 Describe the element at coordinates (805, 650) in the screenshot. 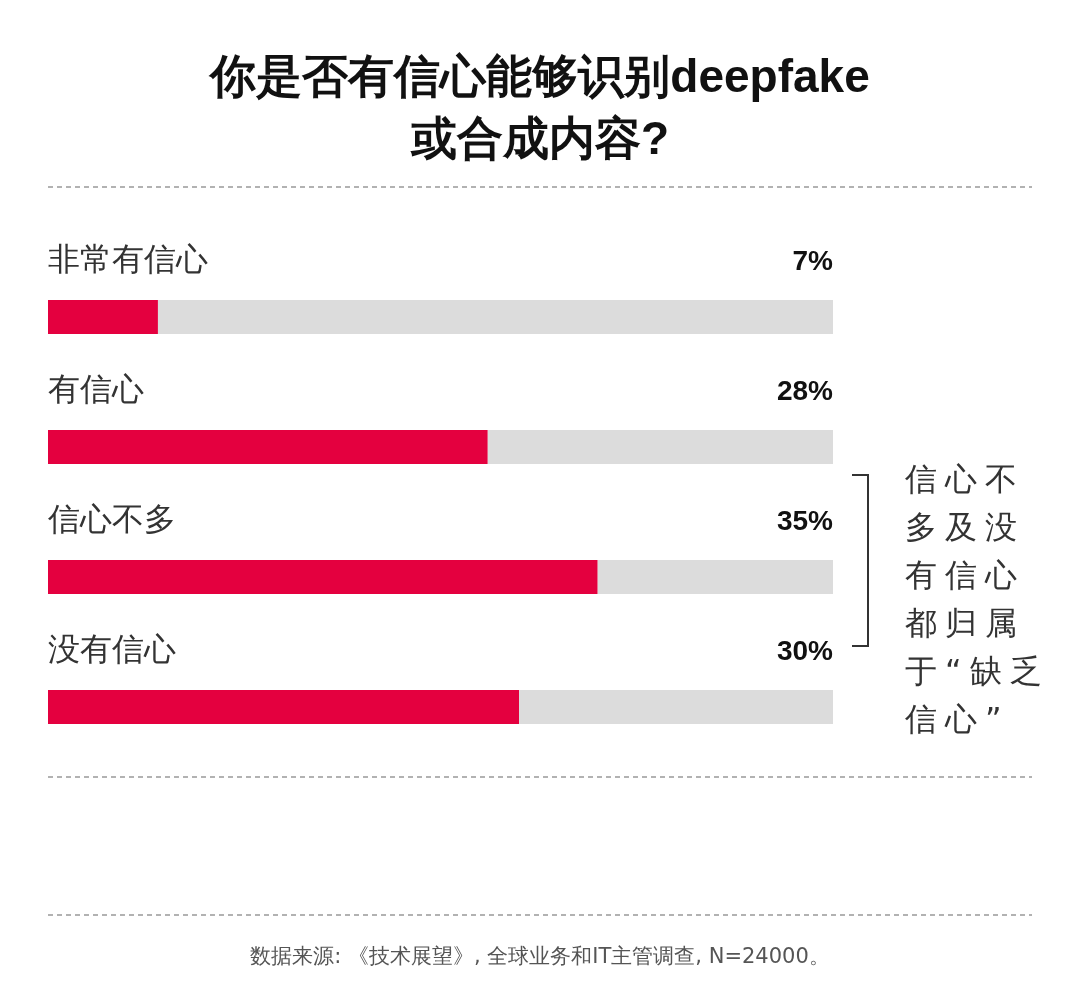

I see `data-label: 30%` at that location.